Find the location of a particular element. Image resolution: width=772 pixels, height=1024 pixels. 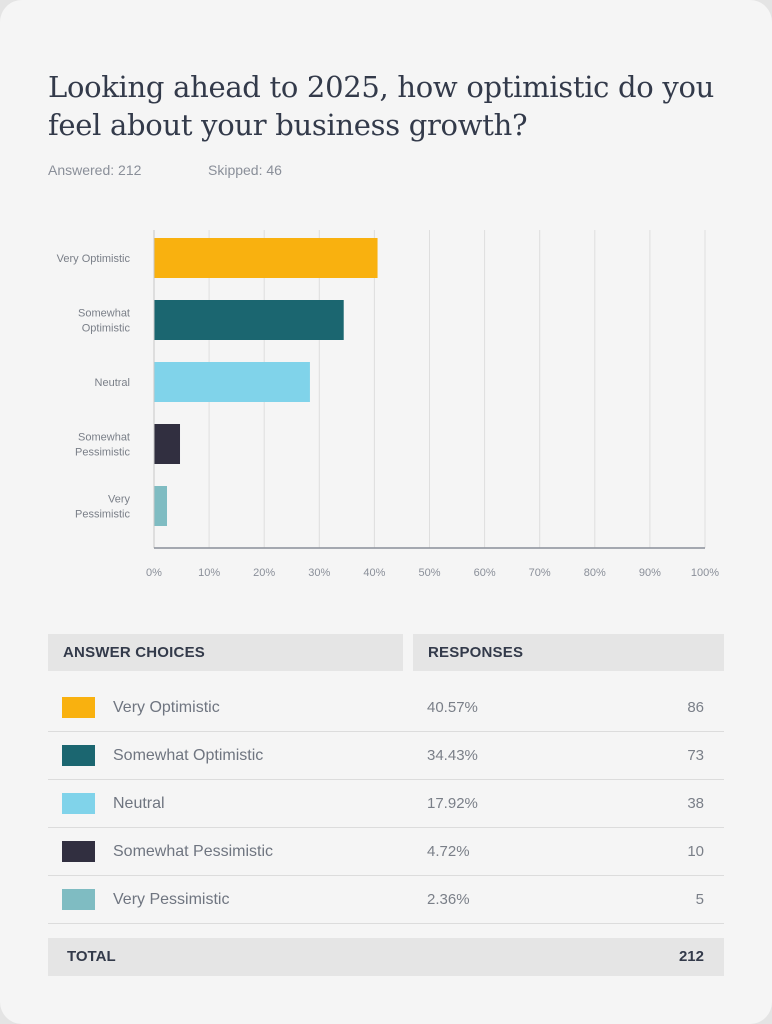

category-label: Very Optimistic is located at coordinates (94, 259).